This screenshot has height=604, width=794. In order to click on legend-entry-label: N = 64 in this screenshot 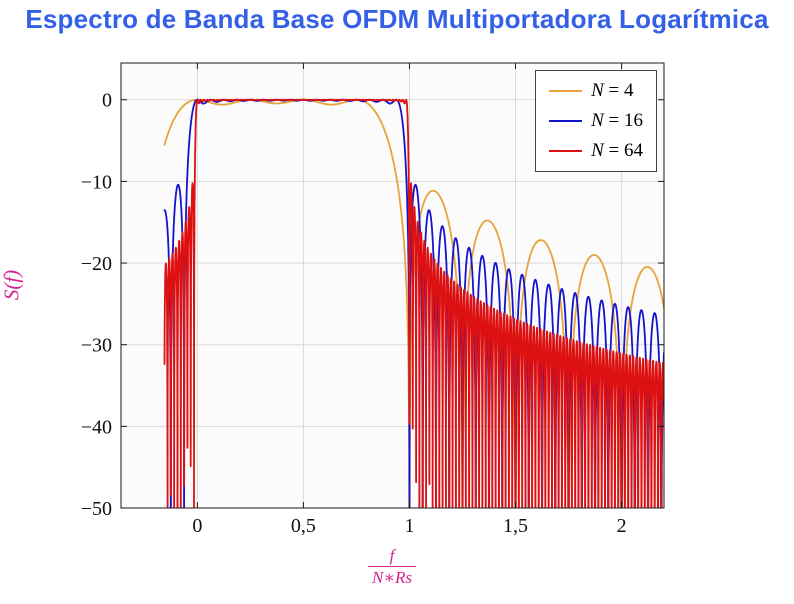, I will do `click(617, 150)`.